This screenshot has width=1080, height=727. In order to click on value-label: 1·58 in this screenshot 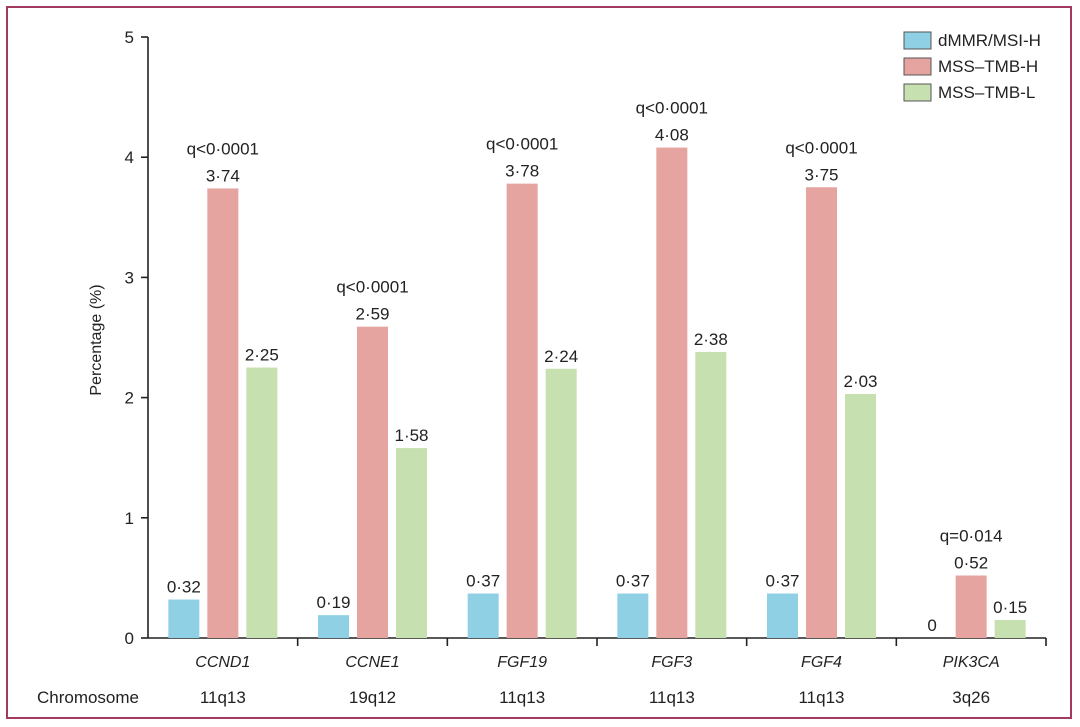, I will do `click(411, 435)`.